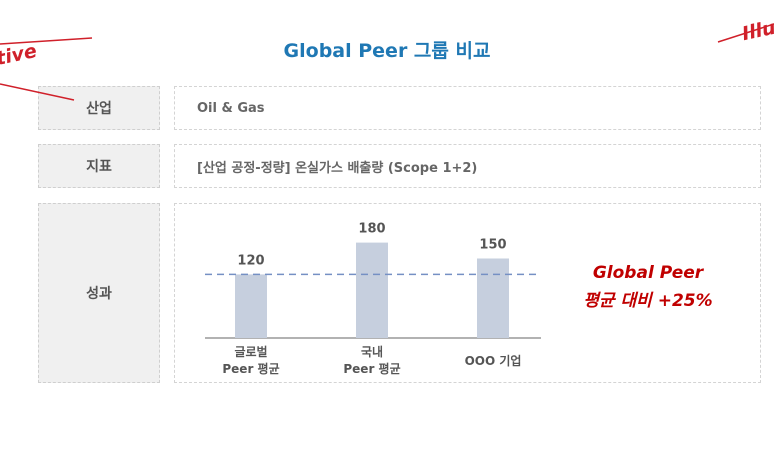  What do you see at coordinates (387, 51) in the screenshot?
I see `title: Global Peer 그룹 비교` at bounding box center [387, 51].